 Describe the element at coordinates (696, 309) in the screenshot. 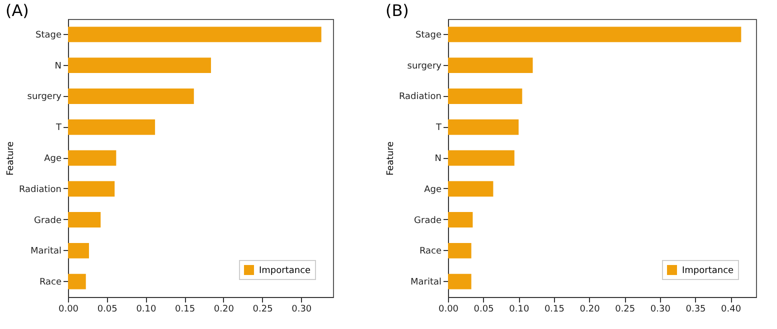

I see `x-tick-label: 0.35` at that location.